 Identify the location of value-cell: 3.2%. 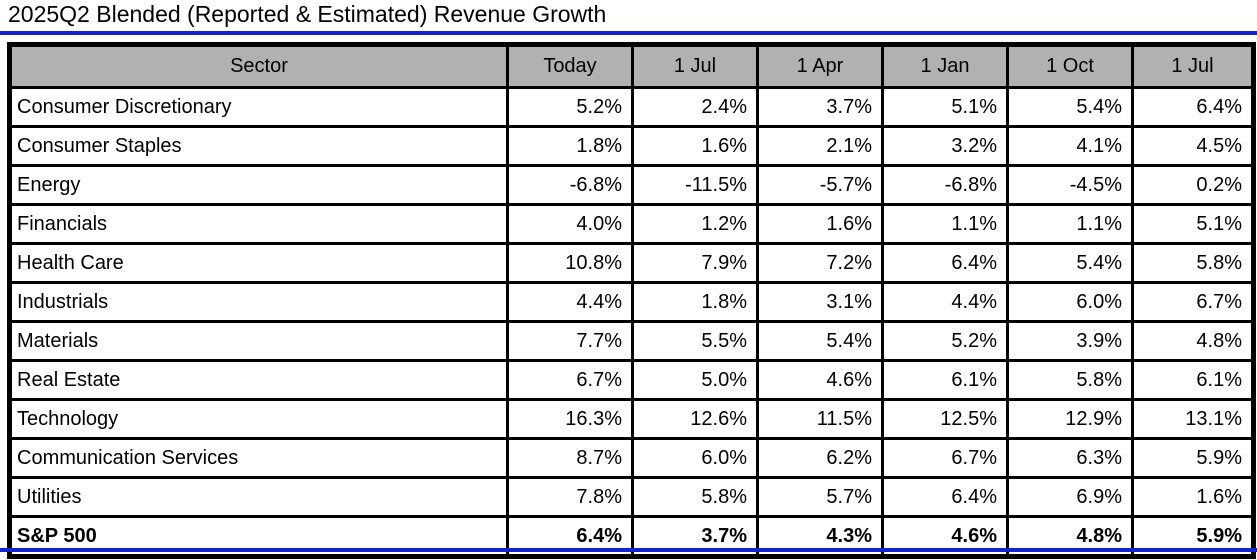
(945, 146).